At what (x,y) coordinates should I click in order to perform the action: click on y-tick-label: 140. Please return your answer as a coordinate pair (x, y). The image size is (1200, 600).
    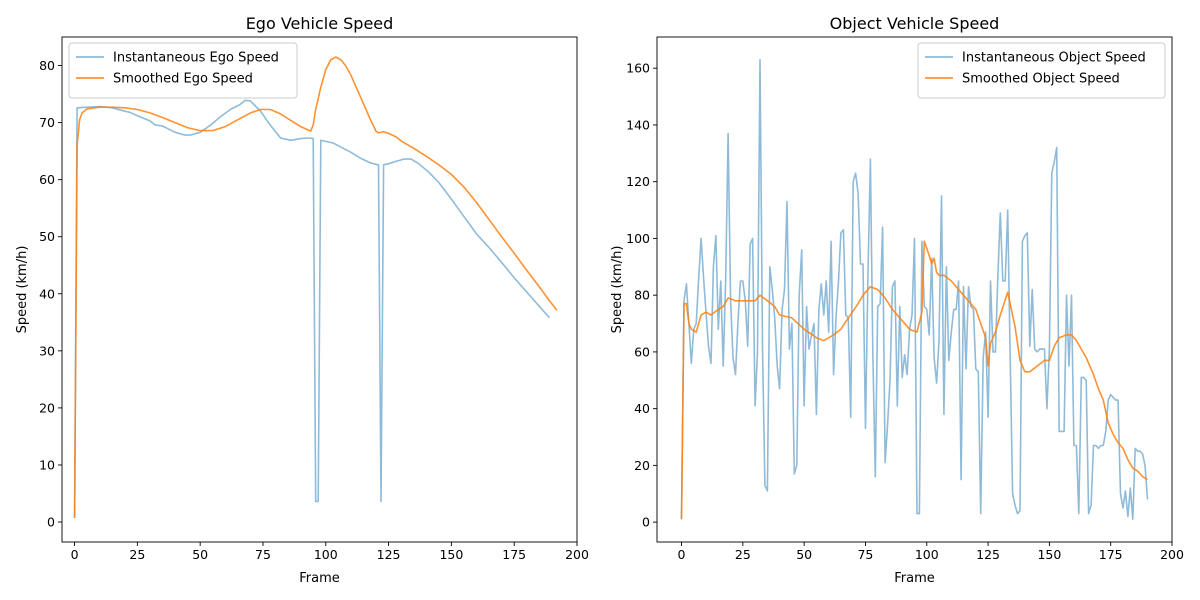
    Looking at the image, I should click on (638, 124).